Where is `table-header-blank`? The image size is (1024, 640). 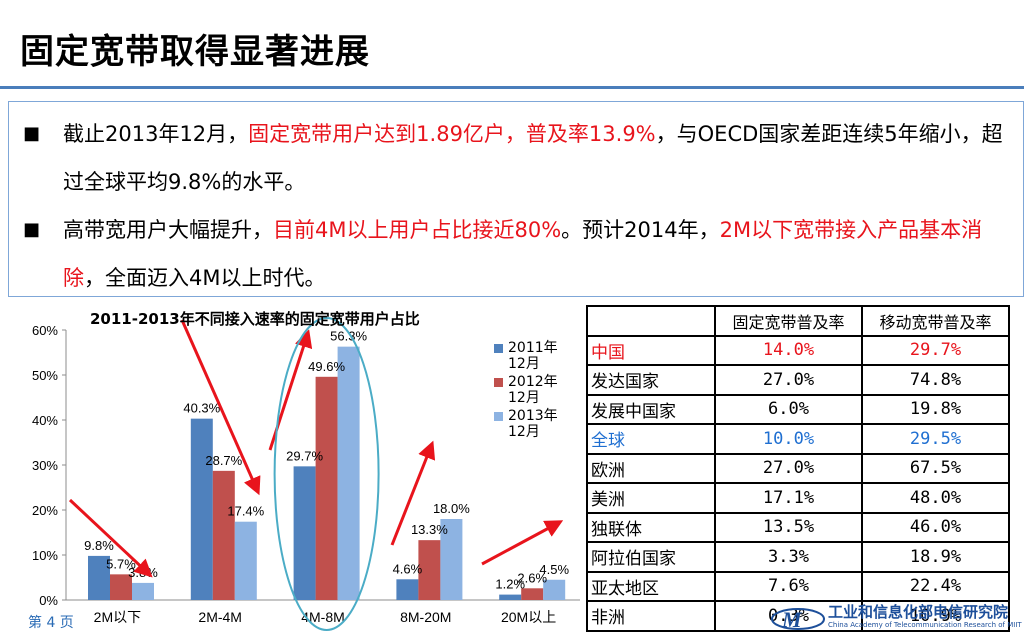
table-header-blank is located at coordinates (651, 321).